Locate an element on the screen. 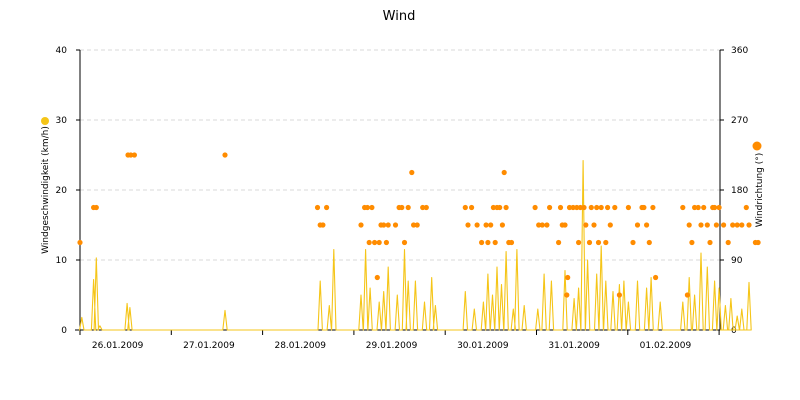 This screenshot has height=400, width=800. x-tick-label: 27.01.2009 is located at coordinates (209, 346).